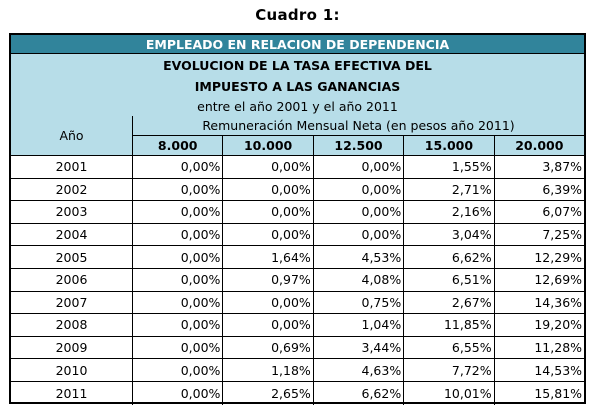 This screenshot has width=595, height=416. I want to click on rate-cell: 0,97%, so click(268, 279).